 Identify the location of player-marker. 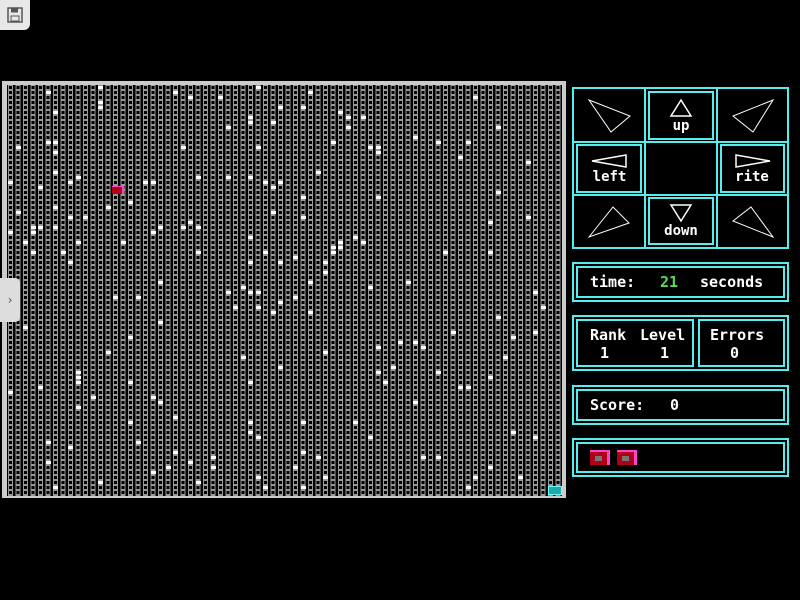
(118, 190).